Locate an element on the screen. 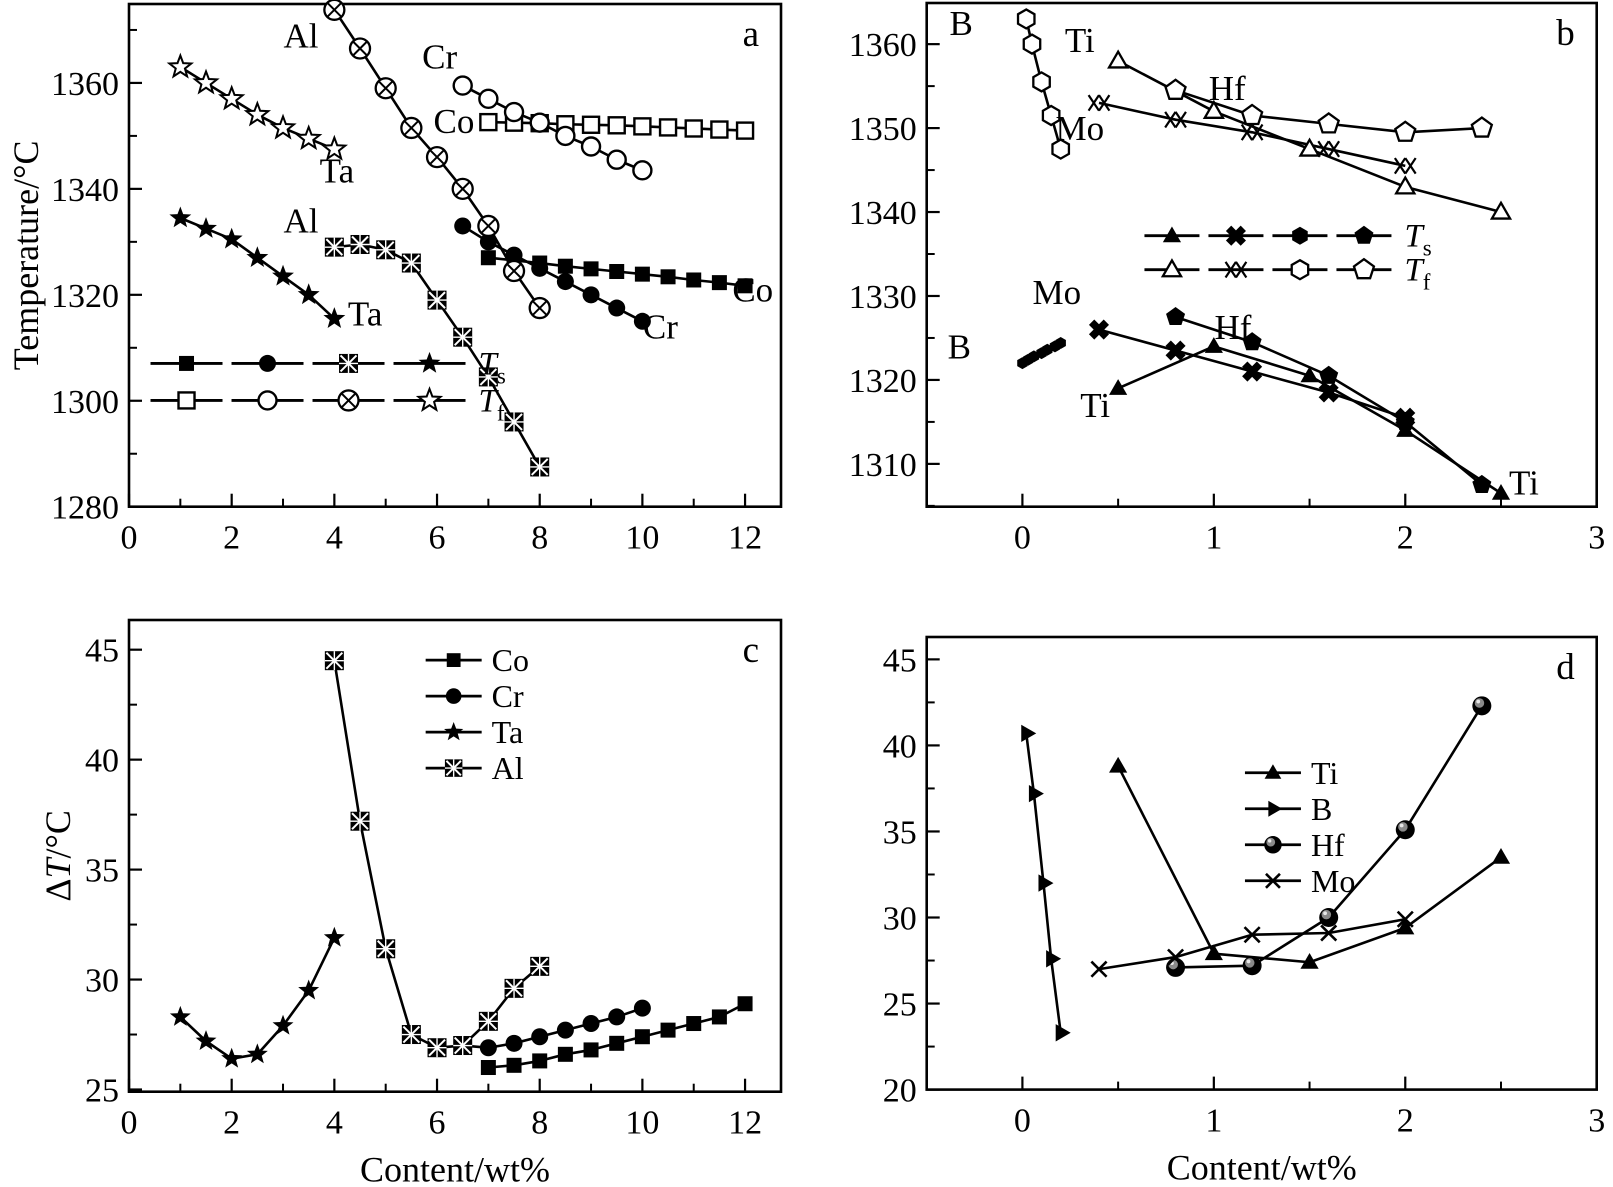 The image size is (1613, 1187). panel-letter-a: a is located at coordinates (751, 34).